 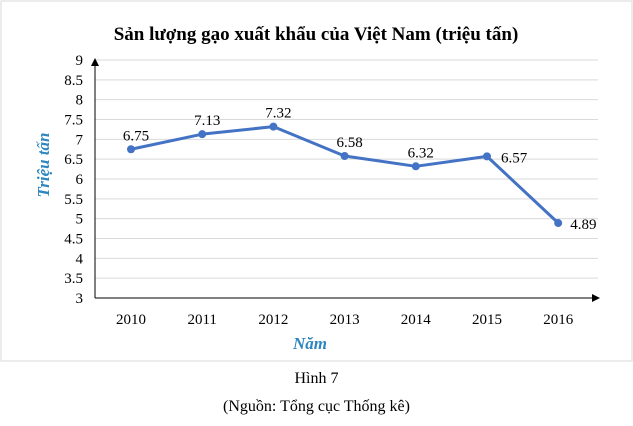 I want to click on x-tick-labels: 2010 2011 2012 2013 2014 2015 2016, so click(x=345, y=320).